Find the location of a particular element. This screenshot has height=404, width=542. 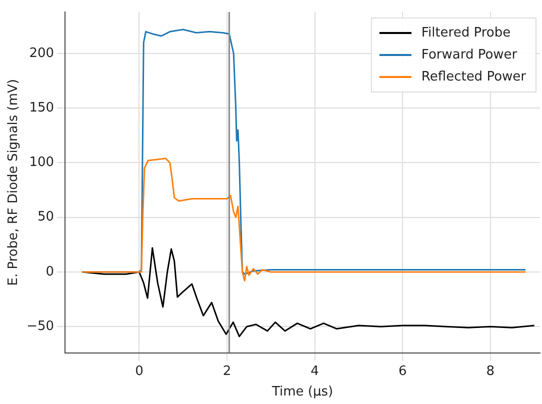

x-tick-label: 6 is located at coordinates (402, 371).